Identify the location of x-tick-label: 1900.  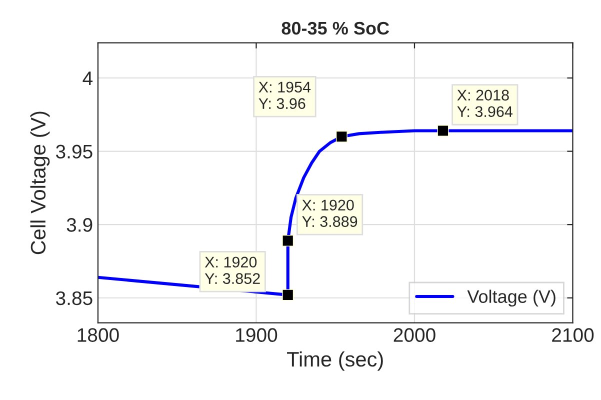
(257, 335).